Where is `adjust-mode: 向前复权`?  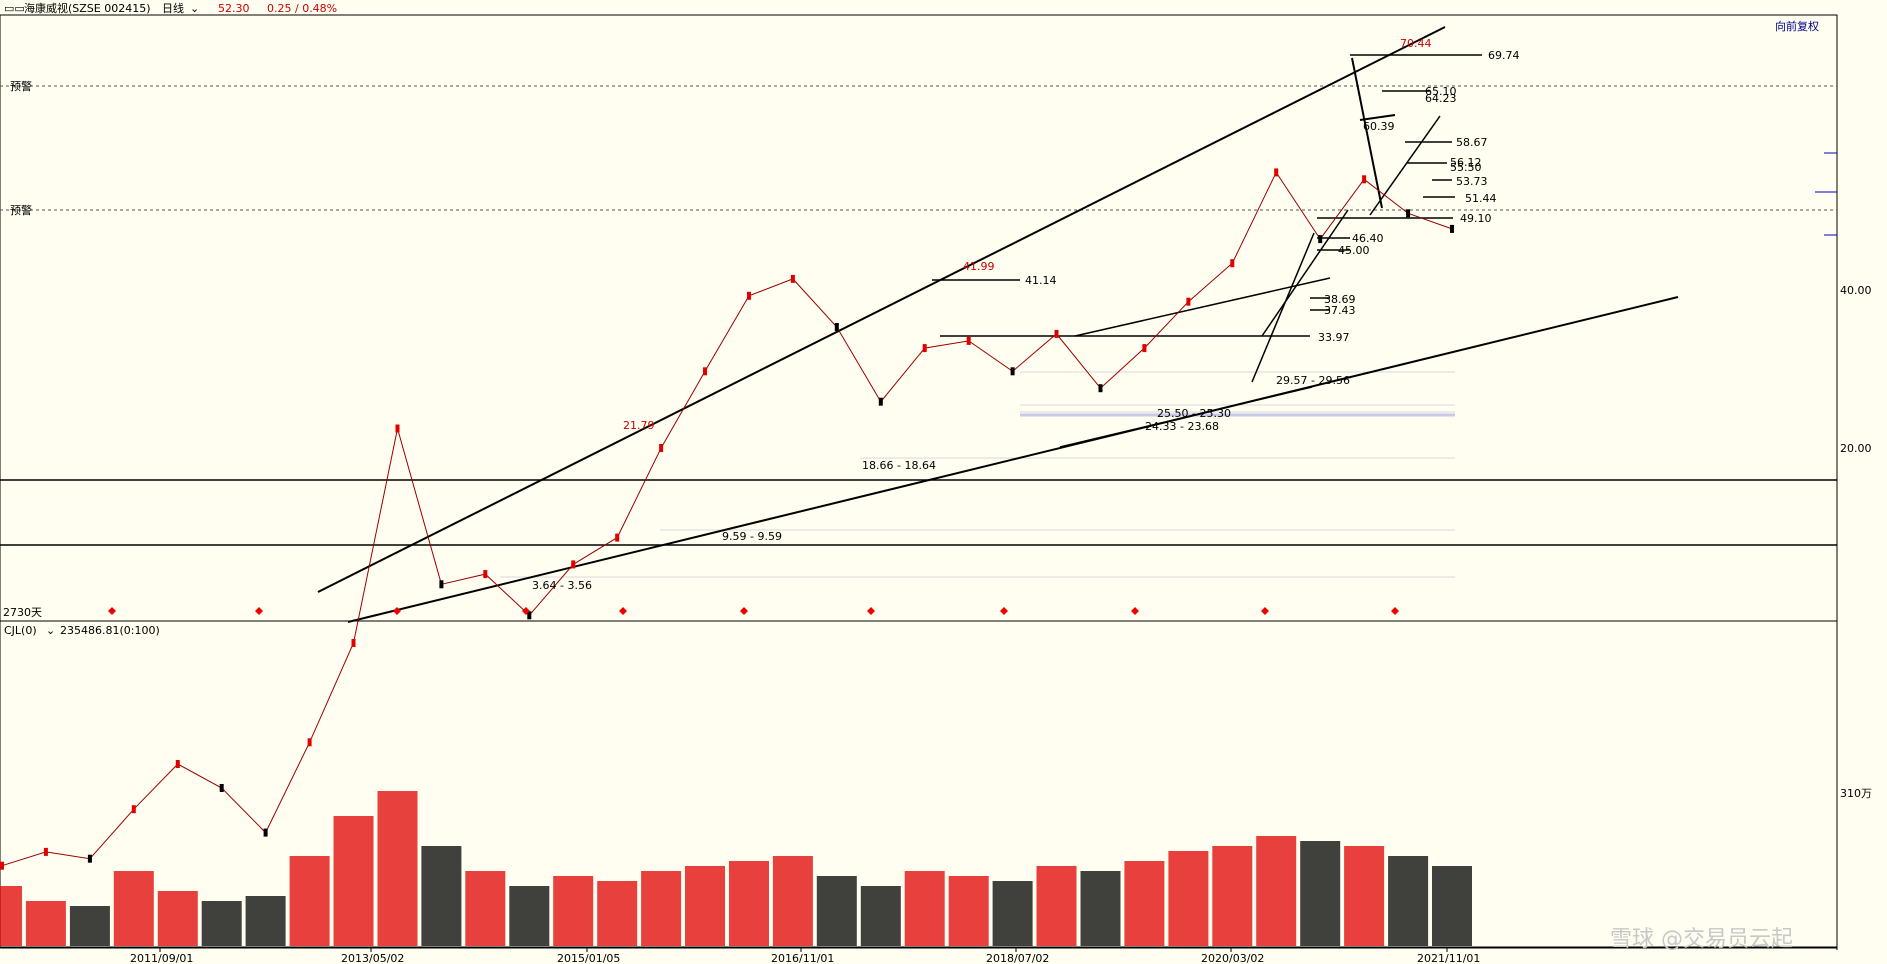
adjust-mode: 向前复权 is located at coordinates (1797, 26).